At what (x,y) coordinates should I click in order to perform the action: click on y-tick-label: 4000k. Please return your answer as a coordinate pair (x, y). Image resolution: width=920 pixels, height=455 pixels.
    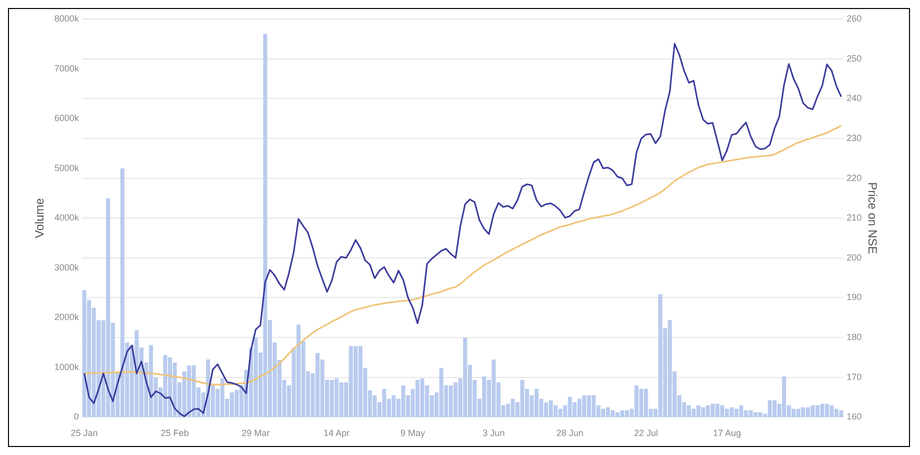
    Looking at the image, I should click on (67, 217).